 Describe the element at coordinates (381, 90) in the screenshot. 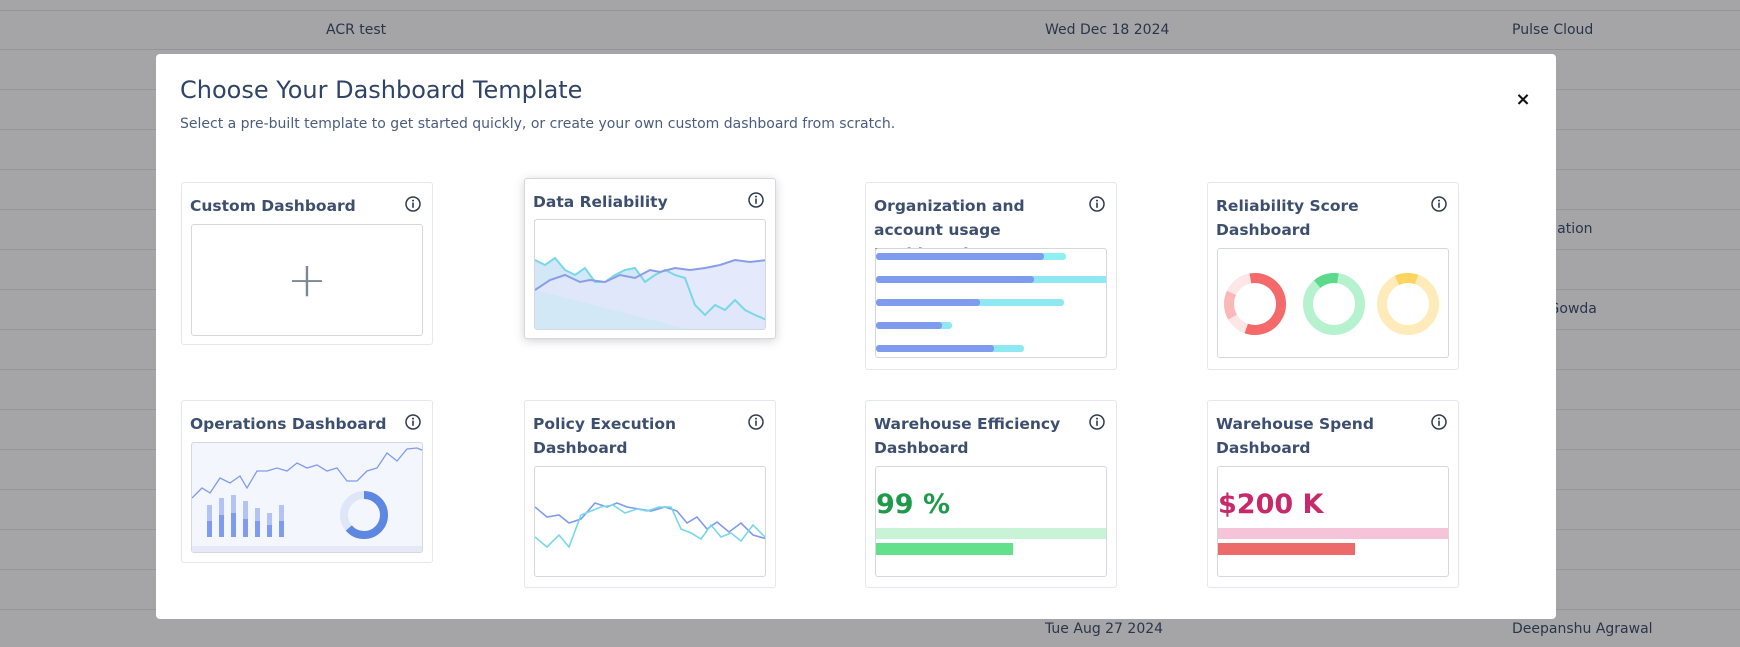

I see `modal-title: Choose Your Dashboard Template` at that location.